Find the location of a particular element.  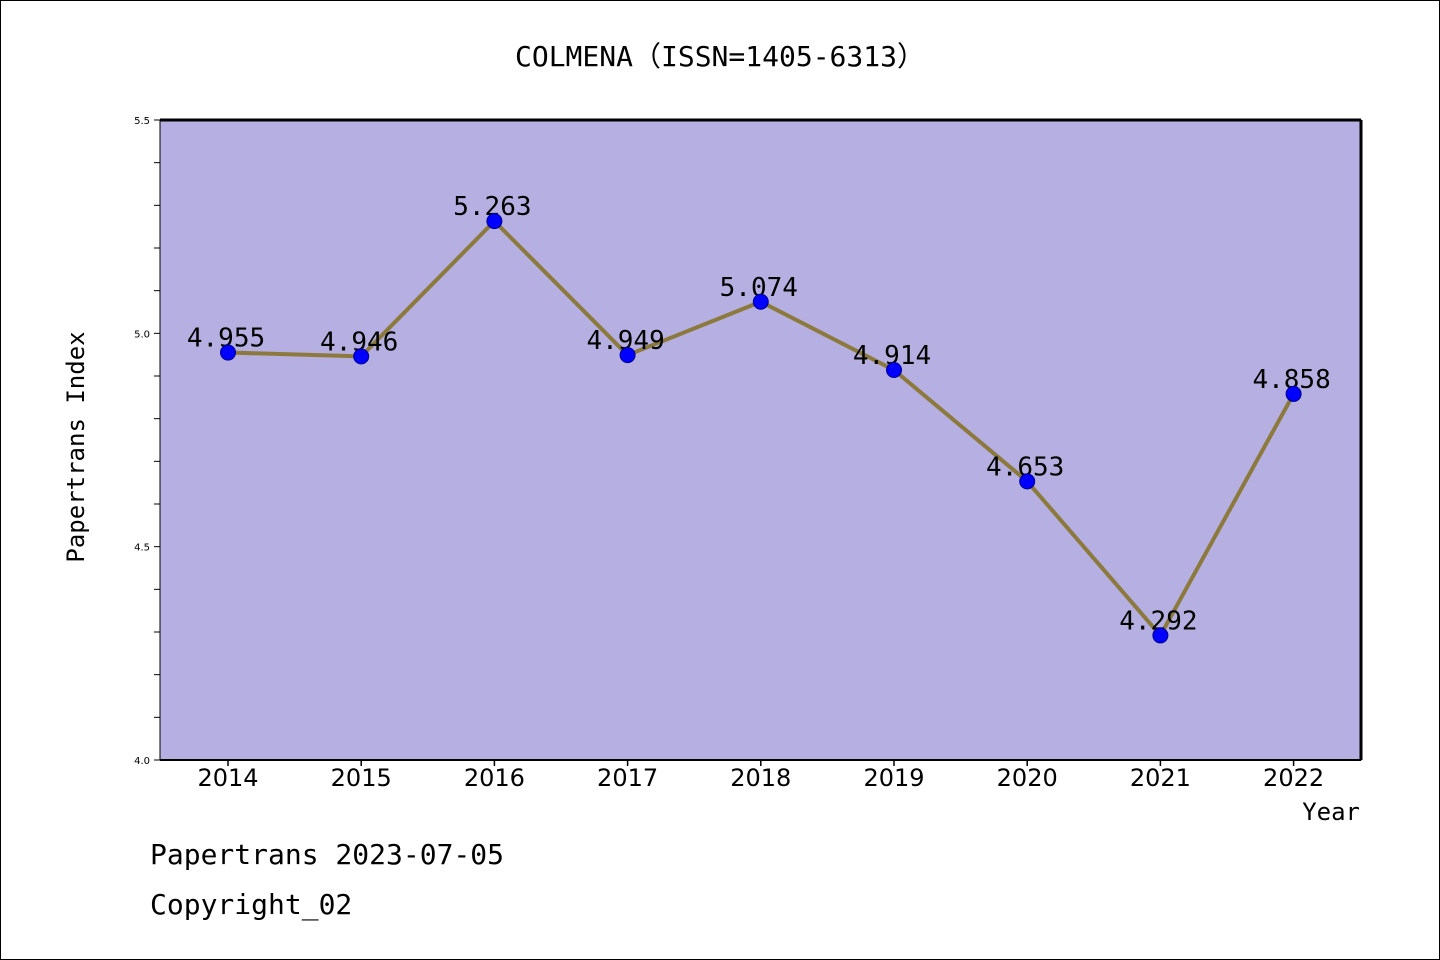

x-tick-label: 2014 is located at coordinates (227, 778).